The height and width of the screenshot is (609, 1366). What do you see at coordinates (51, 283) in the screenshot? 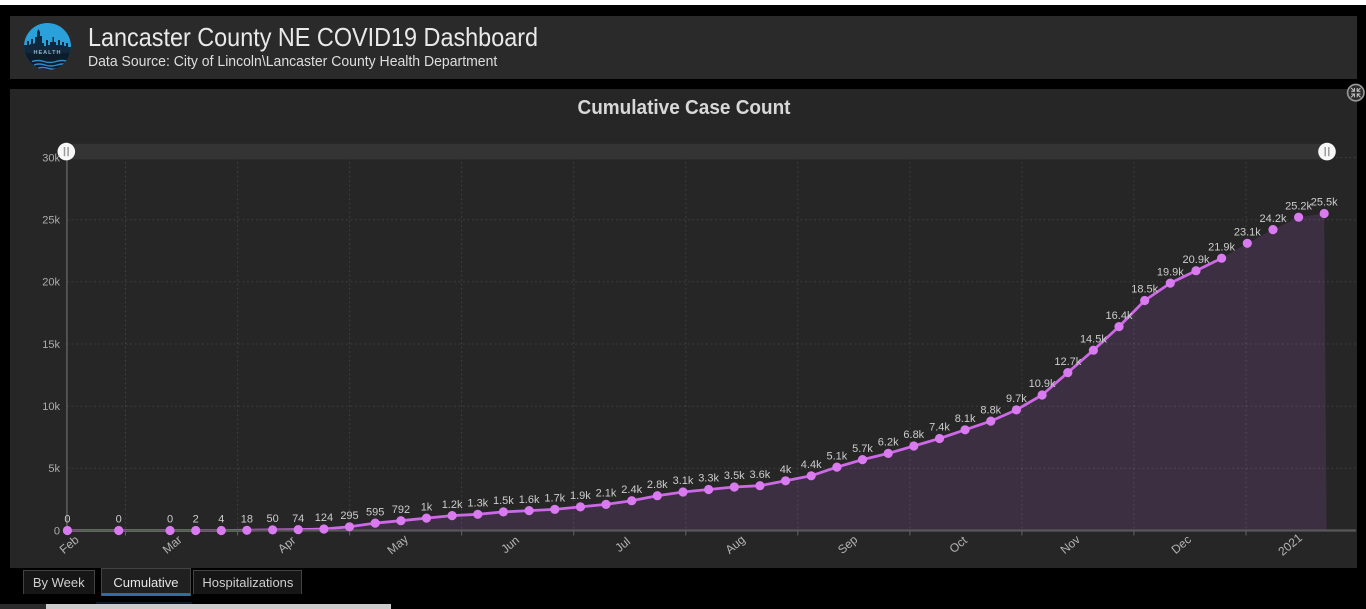
I see `svg-text: 20k` at bounding box center [51, 283].